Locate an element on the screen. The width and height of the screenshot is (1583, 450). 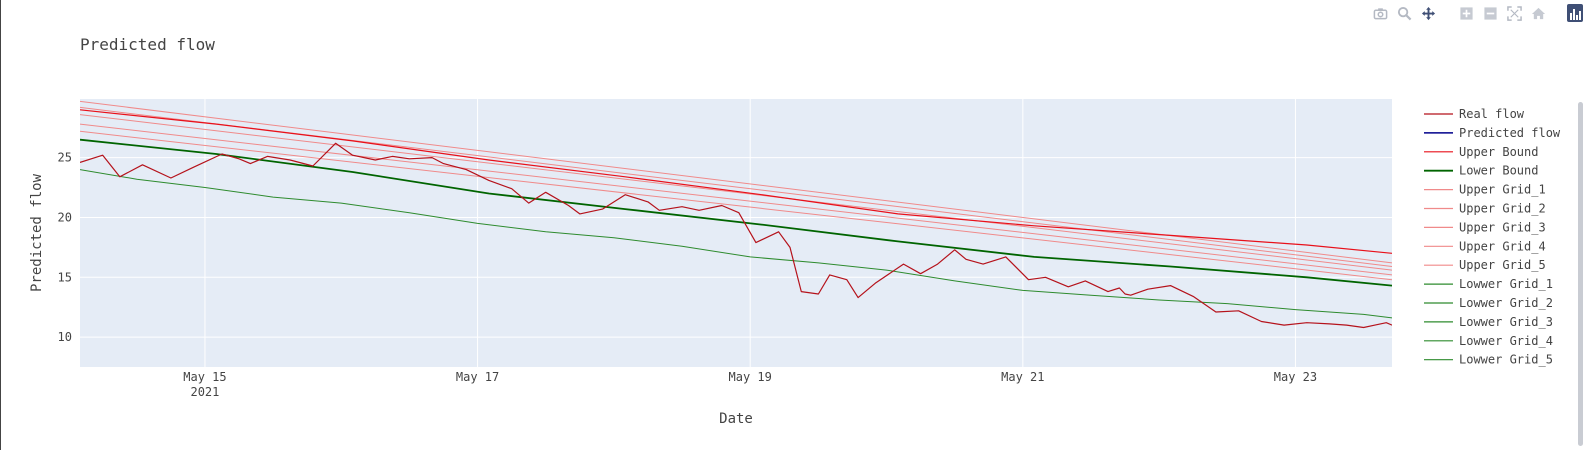
legend-item-upper-grid-4: Upper Grid_4 is located at coordinates (1485, 246).